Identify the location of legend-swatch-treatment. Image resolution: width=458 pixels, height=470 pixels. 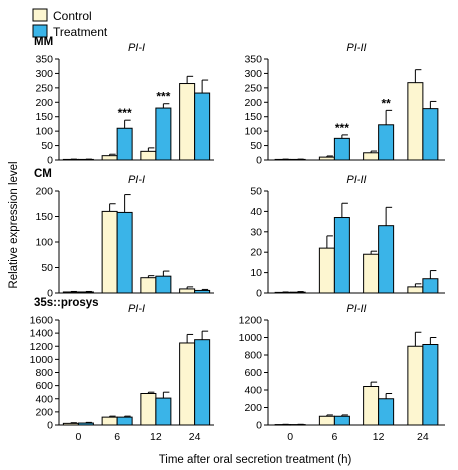
(40, 31).